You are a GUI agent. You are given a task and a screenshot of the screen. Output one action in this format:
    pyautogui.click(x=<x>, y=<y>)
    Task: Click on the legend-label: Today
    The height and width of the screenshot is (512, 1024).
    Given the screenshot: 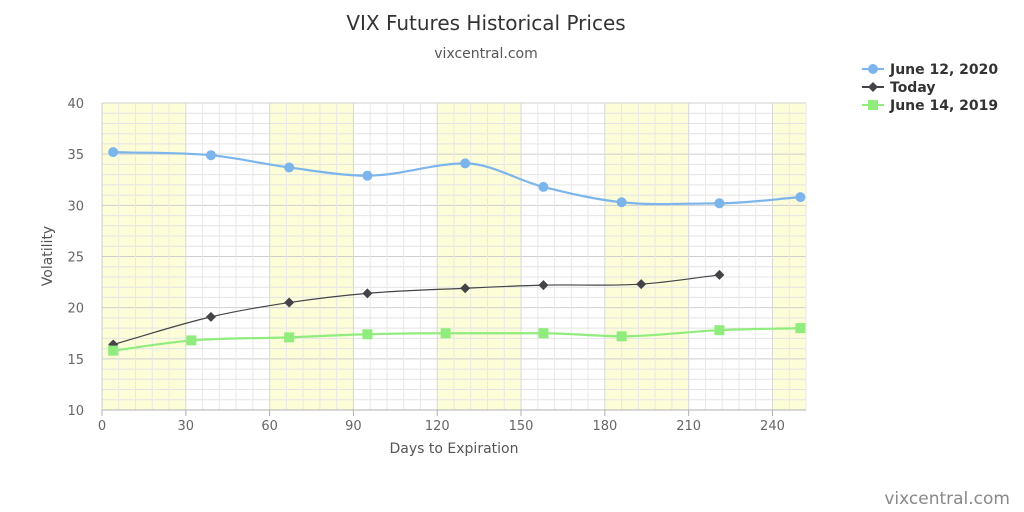 What is the action you would take?
    pyautogui.click(x=912, y=88)
    